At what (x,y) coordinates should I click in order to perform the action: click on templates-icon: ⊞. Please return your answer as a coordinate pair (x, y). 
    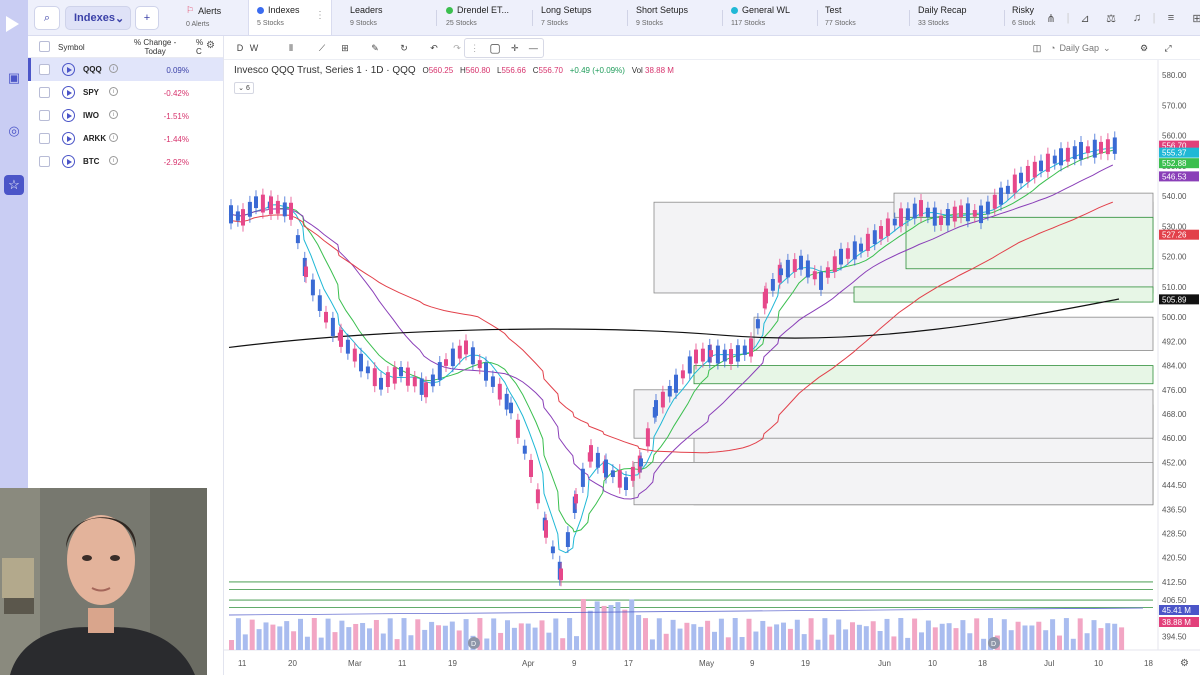
    Looking at the image, I should click on (345, 47).